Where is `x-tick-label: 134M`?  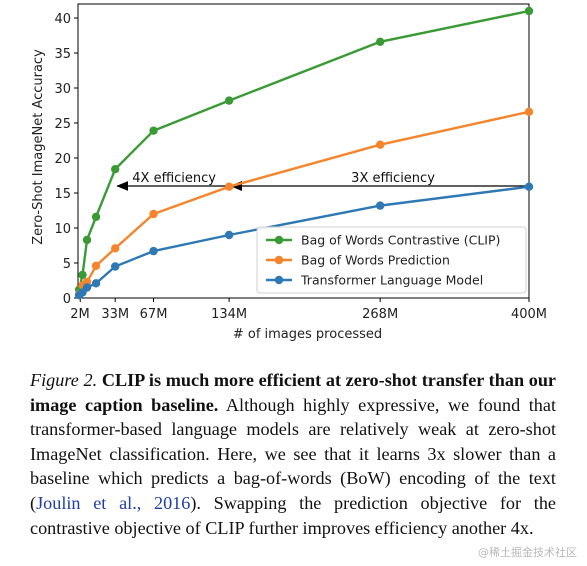
x-tick-label: 134M is located at coordinates (229, 314).